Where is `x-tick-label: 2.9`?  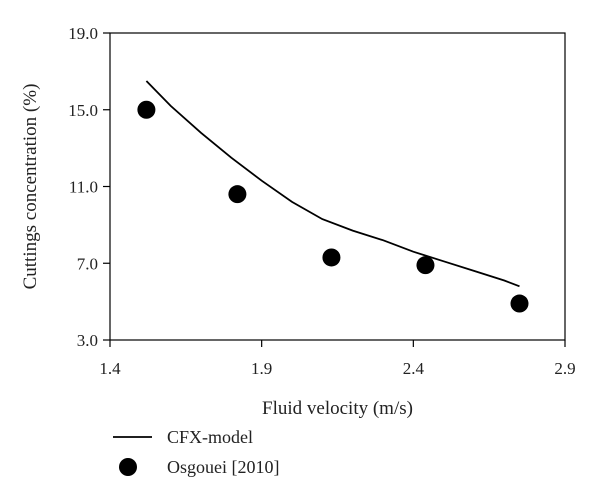 x-tick-label: 2.9 is located at coordinates (564, 368).